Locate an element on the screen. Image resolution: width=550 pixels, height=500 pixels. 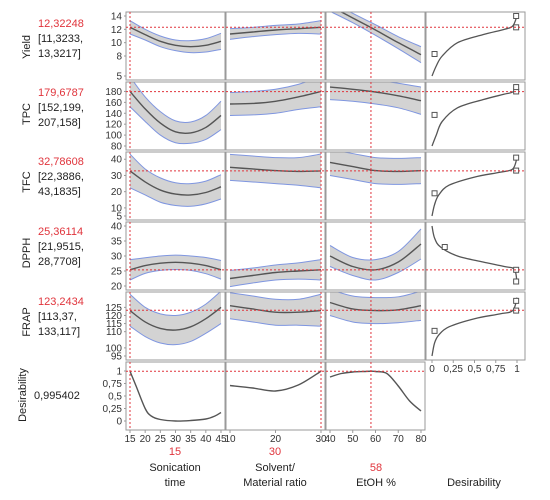
y-tick-label-yield: 5 is located at coordinates (119, 77).